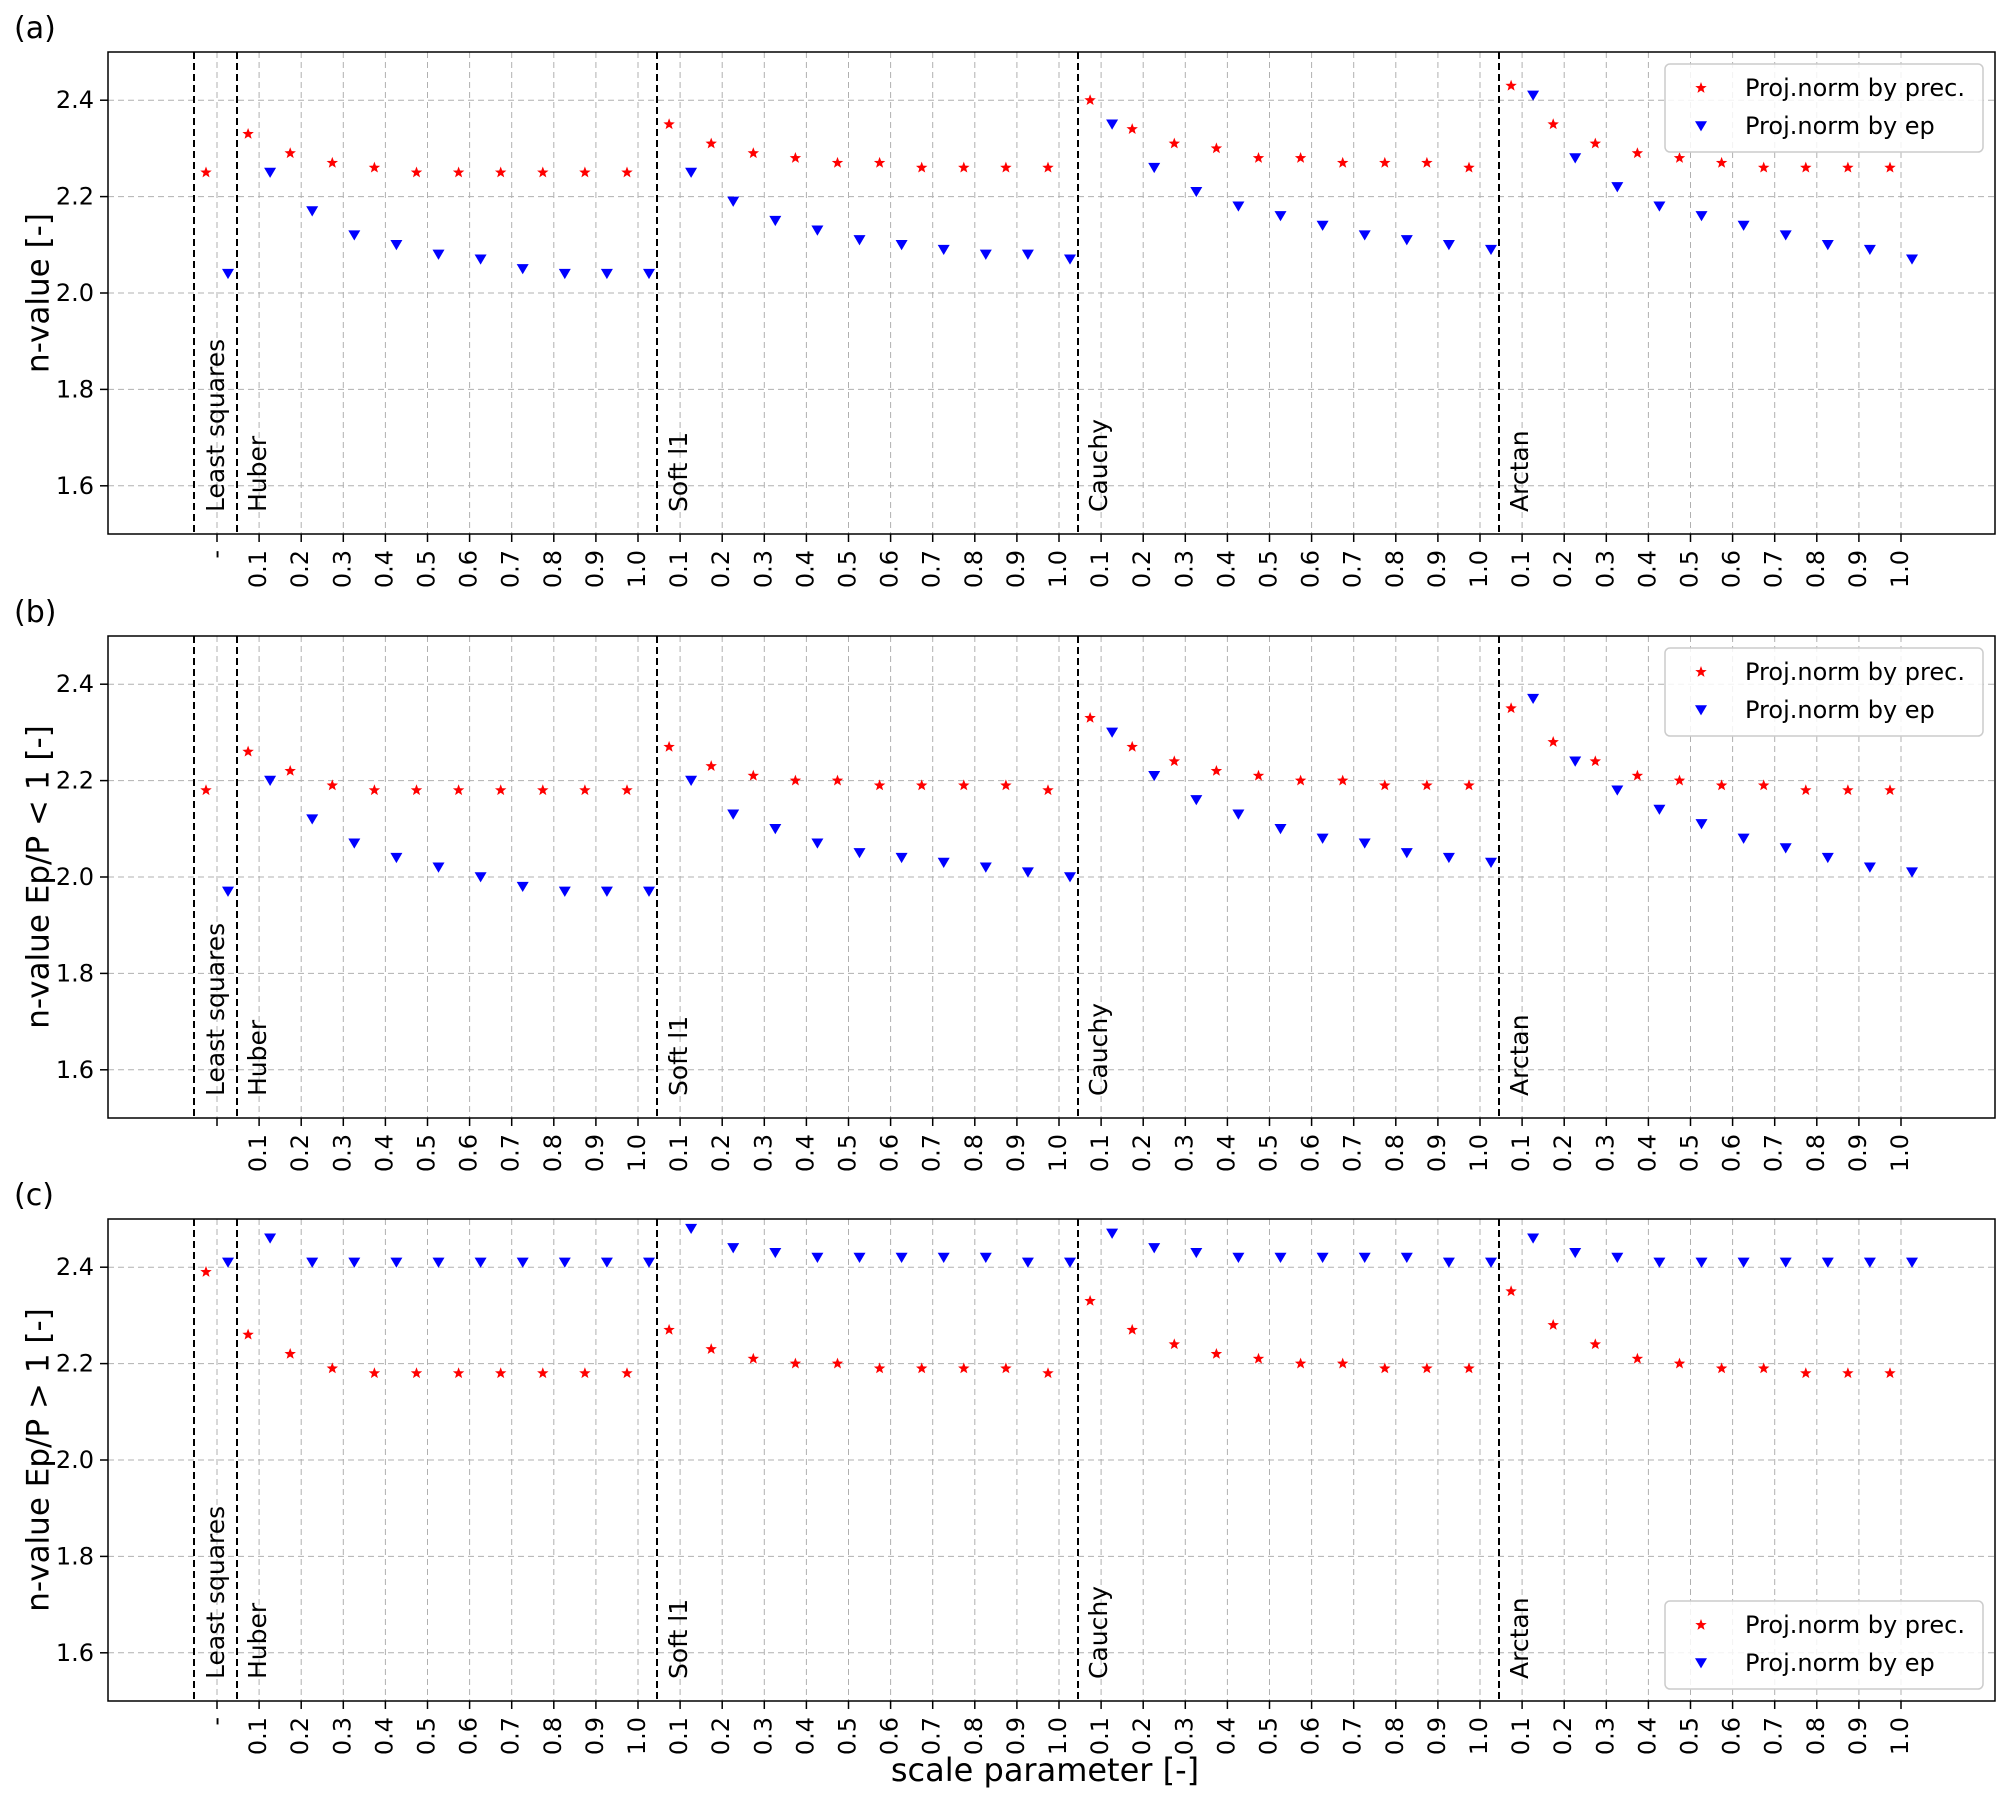 Image resolution: width=2009 pixels, height=1797 pixels. What do you see at coordinates (1824, 108) in the screenshot?
I see `legend-box` at bounding box center [1824, 108].